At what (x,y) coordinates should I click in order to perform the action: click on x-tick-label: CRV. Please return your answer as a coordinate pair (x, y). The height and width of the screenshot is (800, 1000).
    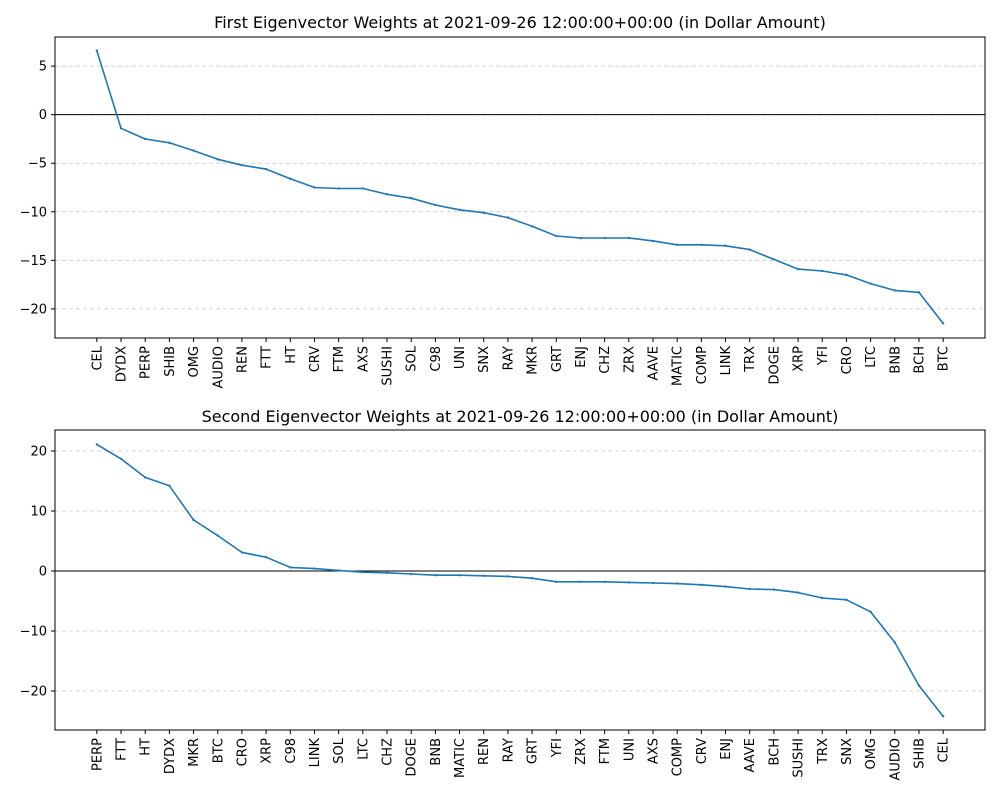
    Looking at the image, I should click on (702, 751).